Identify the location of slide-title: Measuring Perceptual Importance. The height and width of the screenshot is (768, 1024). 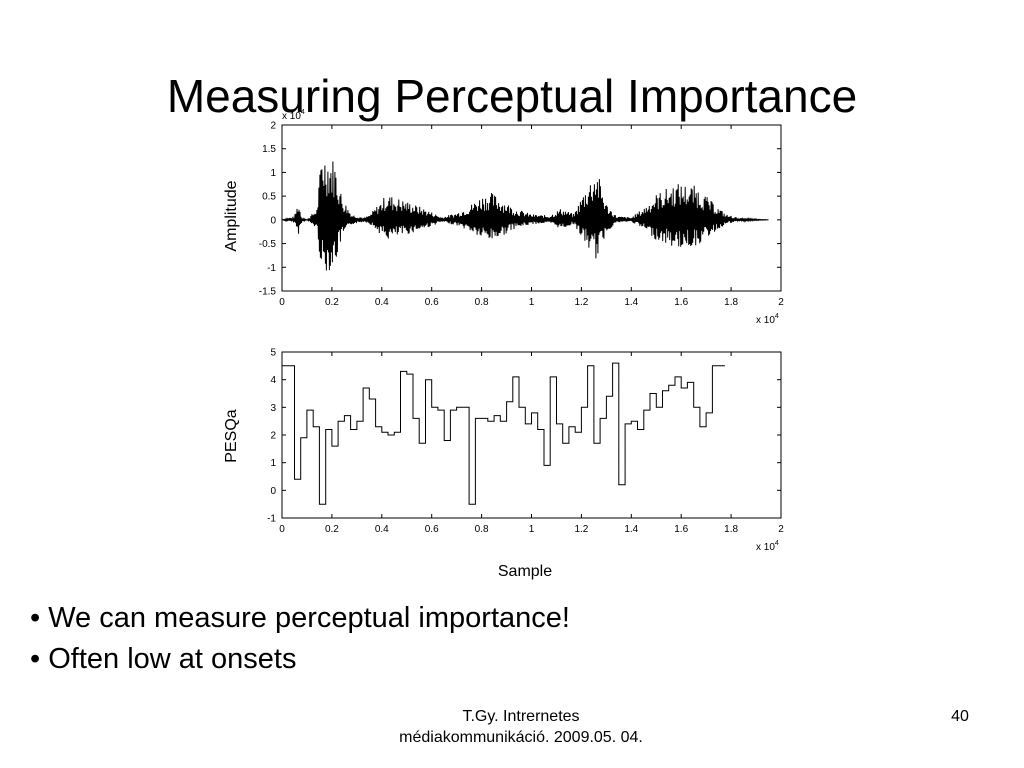
(512, 96).